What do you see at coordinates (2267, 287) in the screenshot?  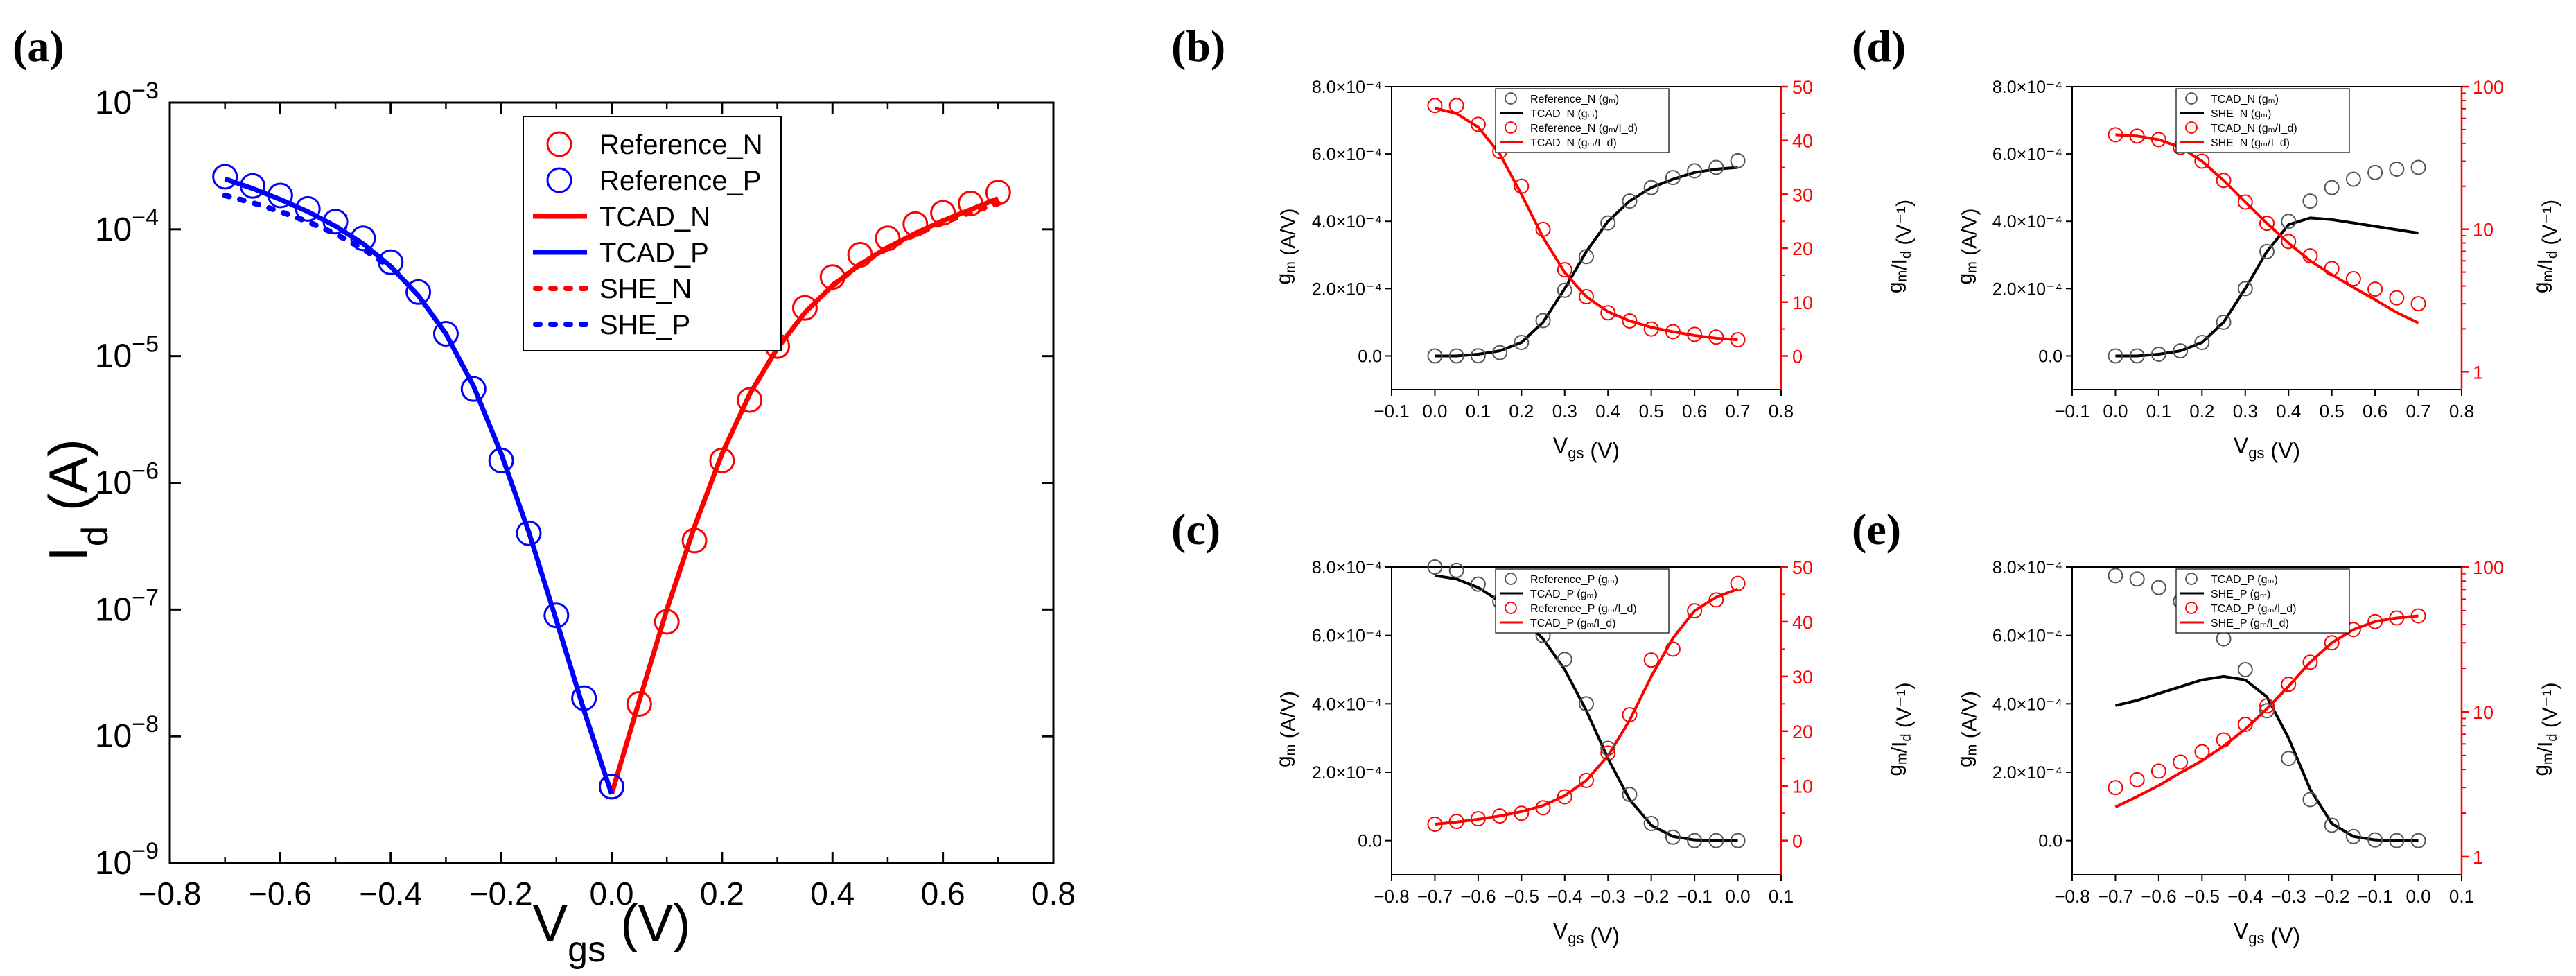 I see `series-line-SHE_N (g_m)` at bounding box center [2267, 287].